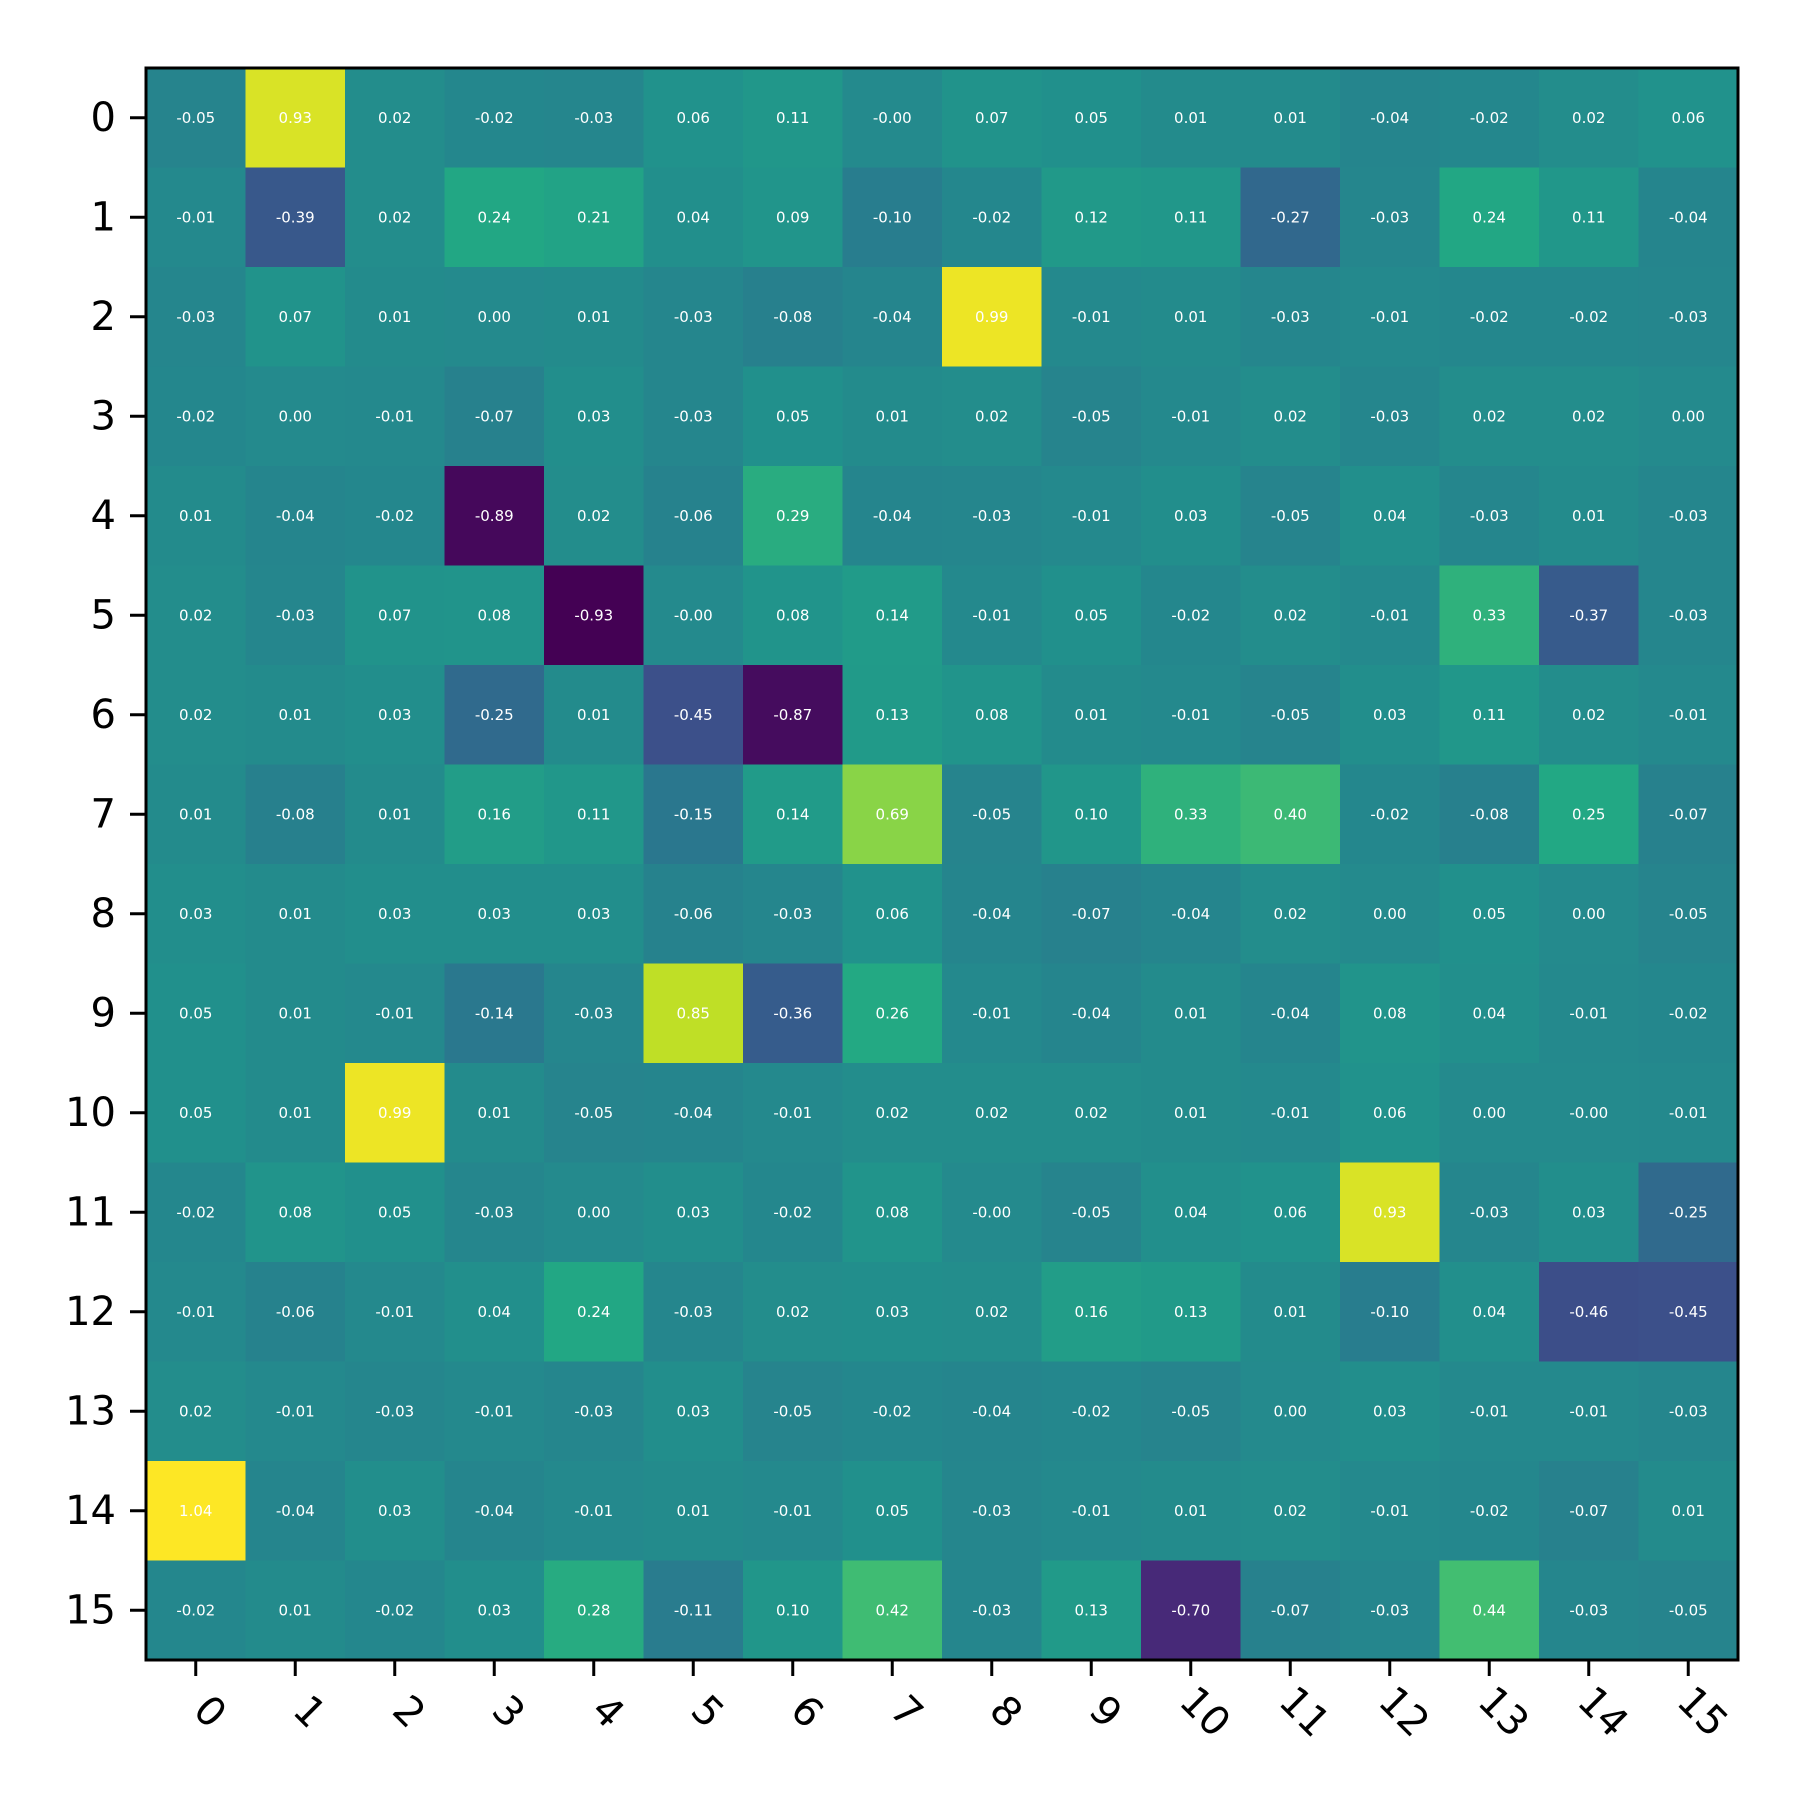 The height and width of the screenshot is (1800, 1800). I want to click on cell-value-label: 0.07, so click(295, 317).